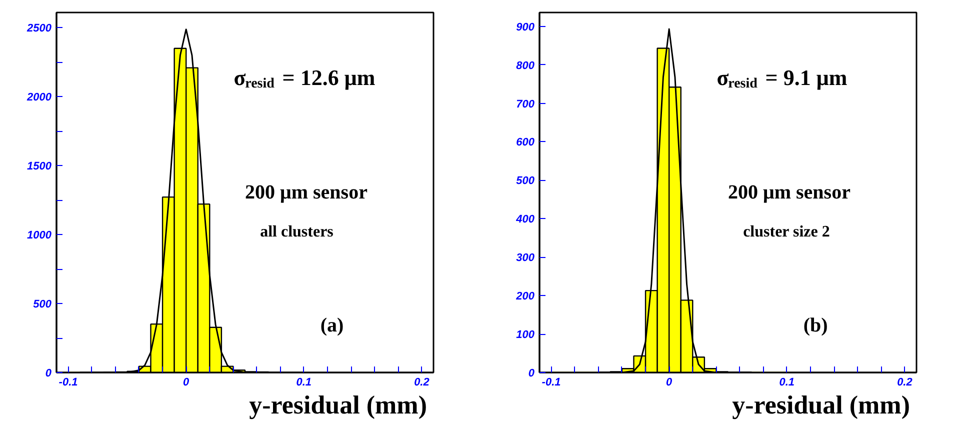 The image size is (966, 436). I want to click on annotation: (b), so click(815, 325).